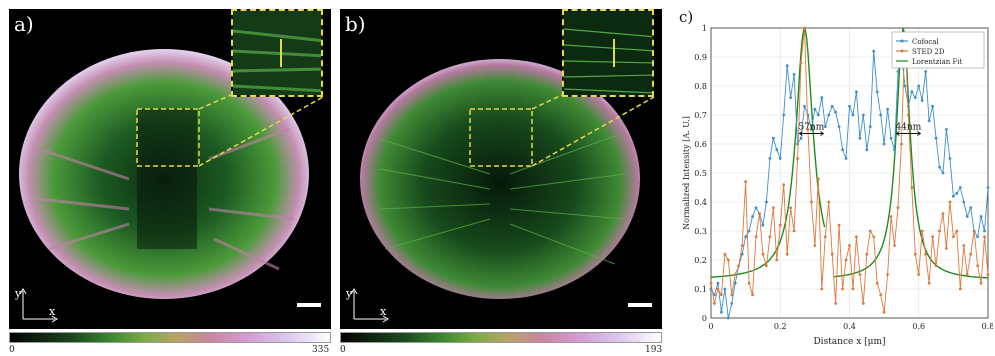 The image size is (995, 356). I want to click on lorentzian-fit-line, so click(768, 153).